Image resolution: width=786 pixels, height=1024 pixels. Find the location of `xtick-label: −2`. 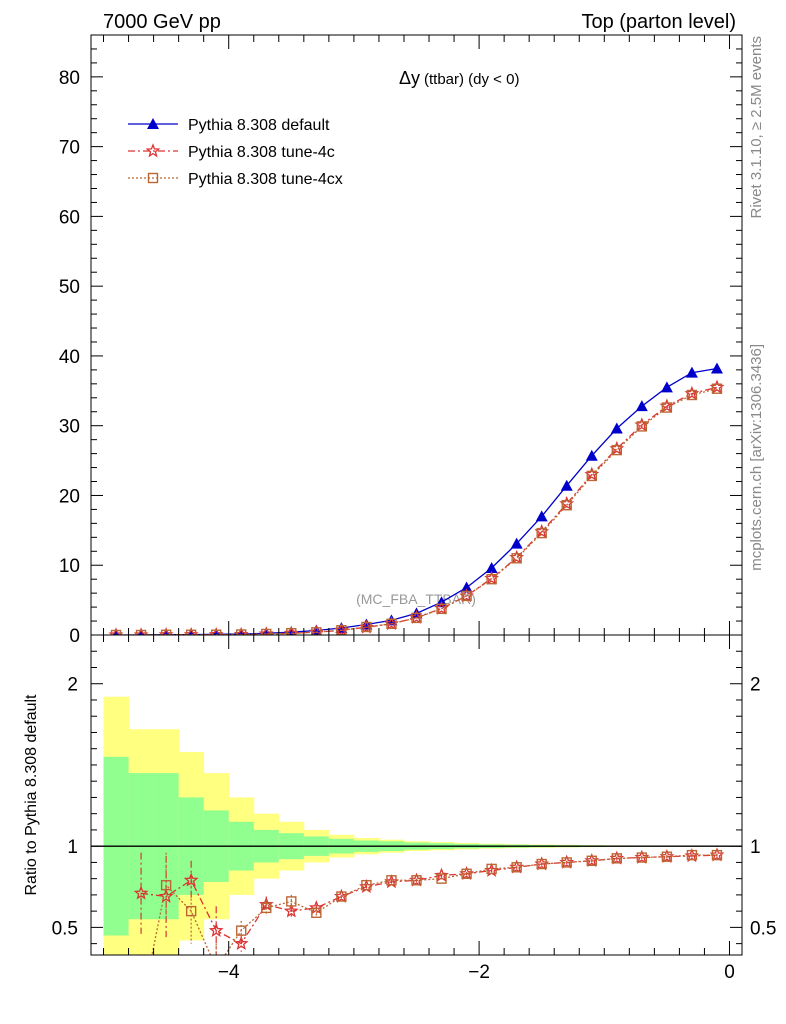

xtick-label: −2 is located at coordinates (479, 972).